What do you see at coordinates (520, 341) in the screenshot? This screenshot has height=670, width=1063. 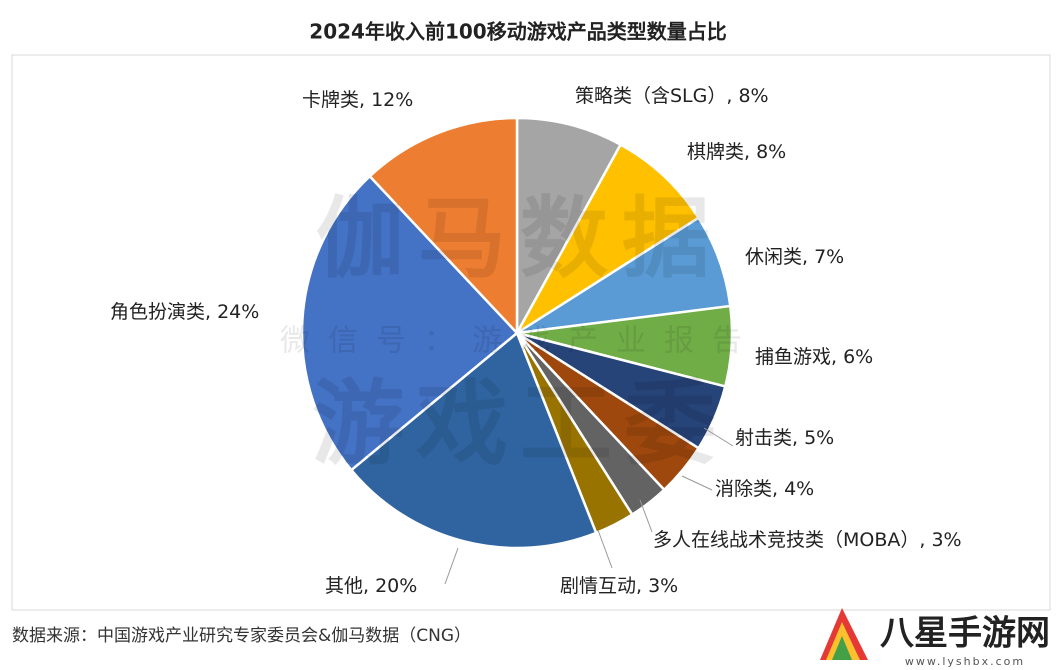 I see `watermark-text: 微信号：游戏产业报告` at bounding box center [520, 341].